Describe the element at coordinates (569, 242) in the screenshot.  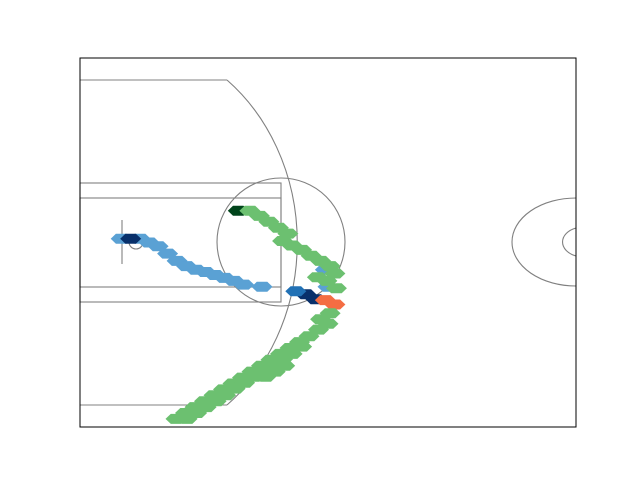
I see `center-circle-inner` at that location.